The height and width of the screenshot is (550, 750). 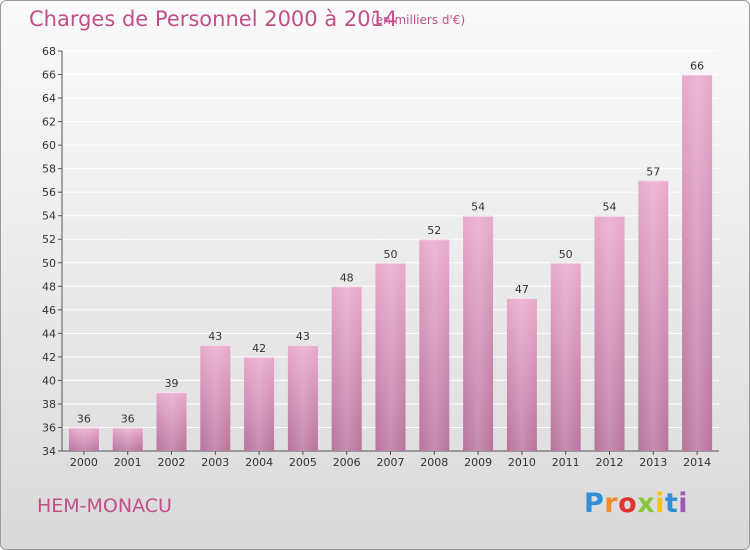 What do you see at coordinates (522, 289) in the screenshot?
I see `data-label: 47` at bounding box center [522, 289].